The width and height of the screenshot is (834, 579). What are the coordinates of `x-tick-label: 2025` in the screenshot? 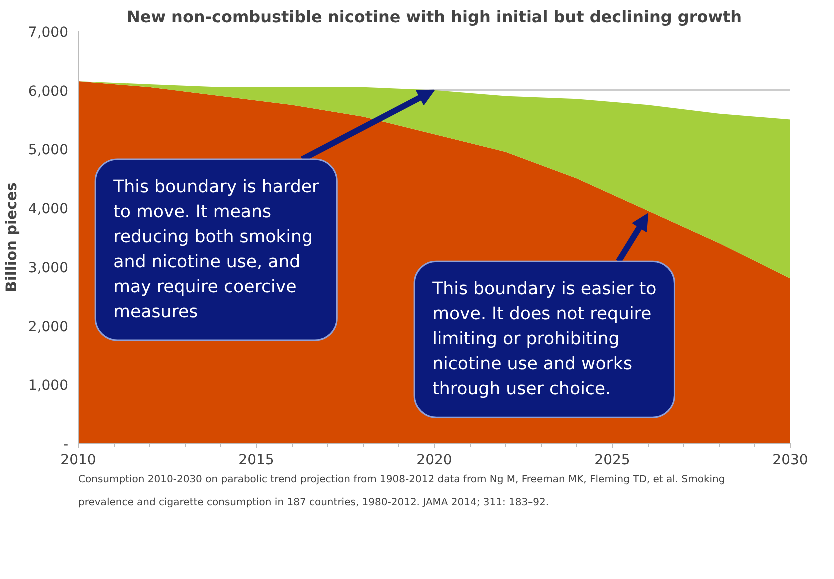 It's located at (612, 460).